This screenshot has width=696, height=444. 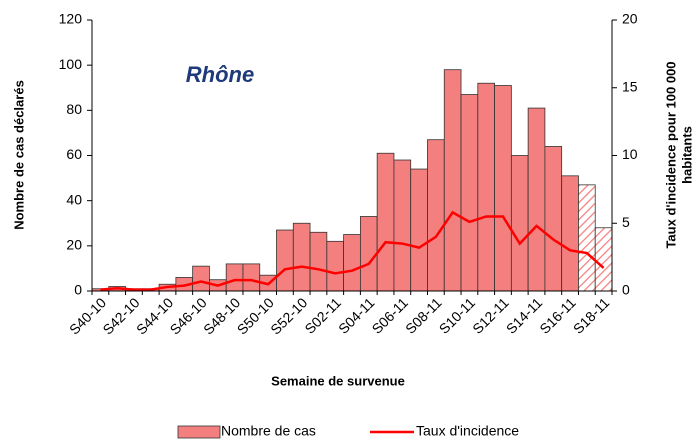 What do you see at coordinates (524, 315) in the screenshot?
I see `x-tick-label: S14-11` at bounding box center [524, 315].